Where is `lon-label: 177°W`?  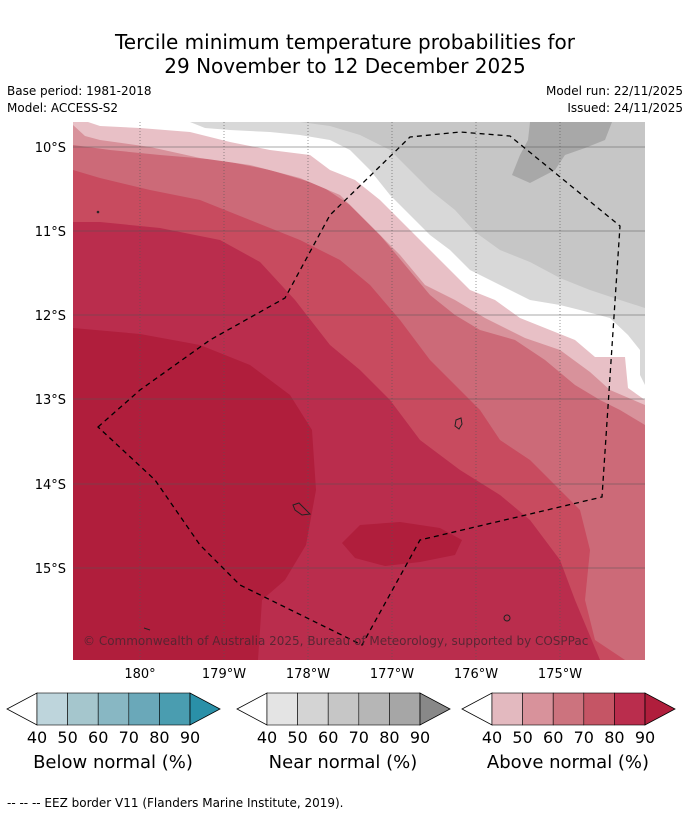 lon-label: 177°W is located at coordinates (392, 674).